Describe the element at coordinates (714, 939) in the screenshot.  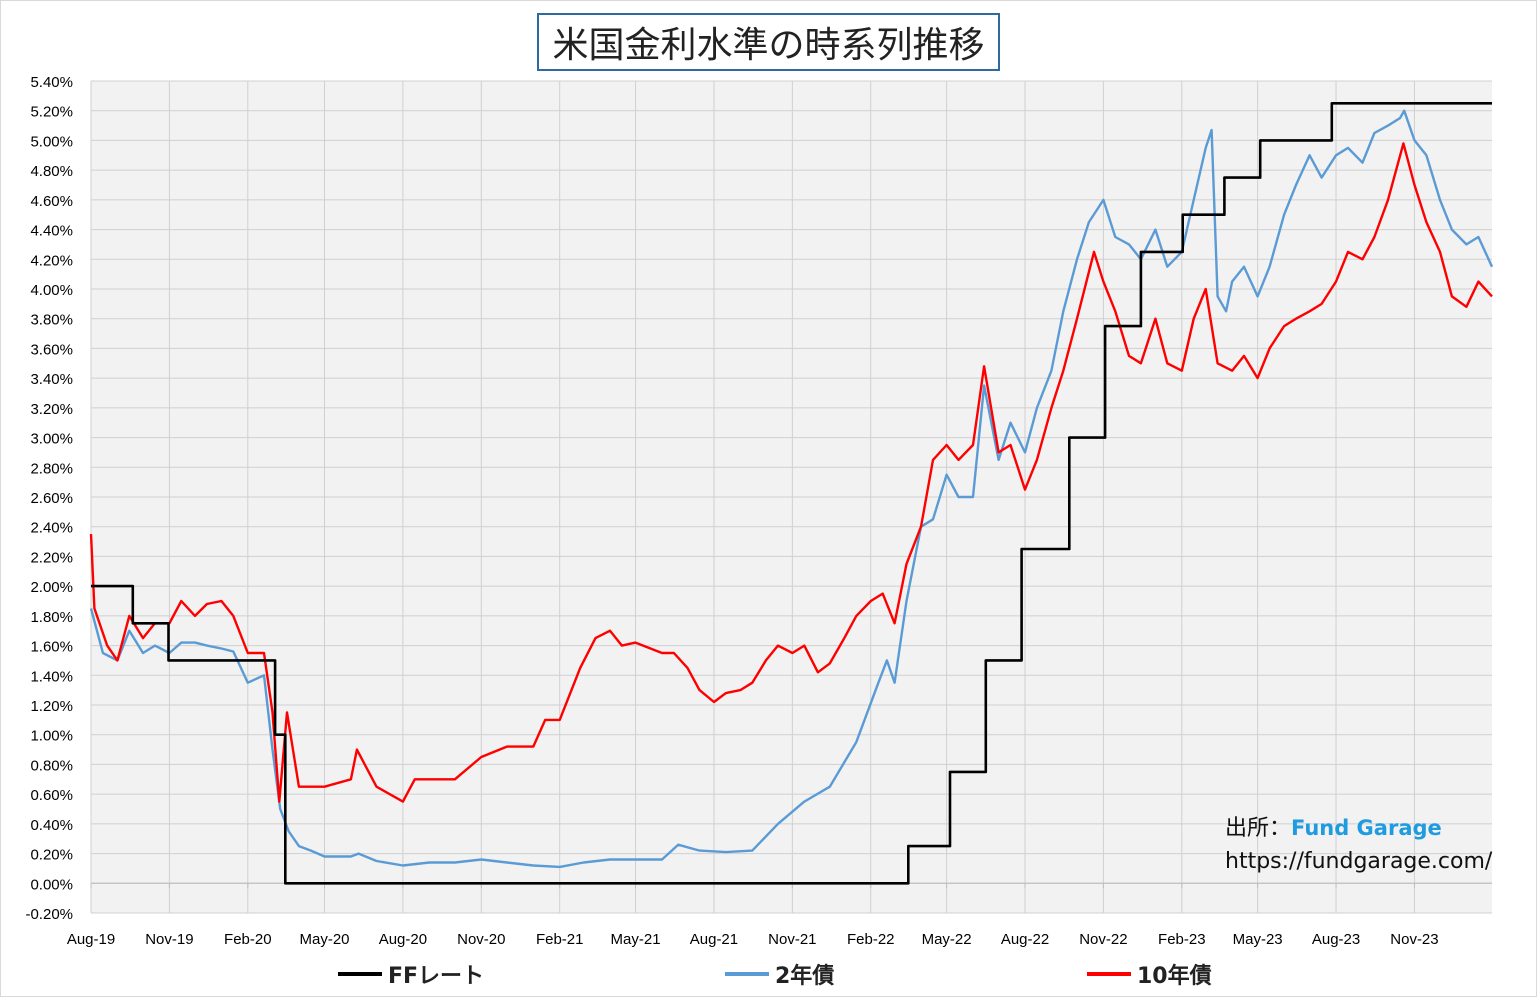
I see `x-tick-label: Aug-21` at that location.